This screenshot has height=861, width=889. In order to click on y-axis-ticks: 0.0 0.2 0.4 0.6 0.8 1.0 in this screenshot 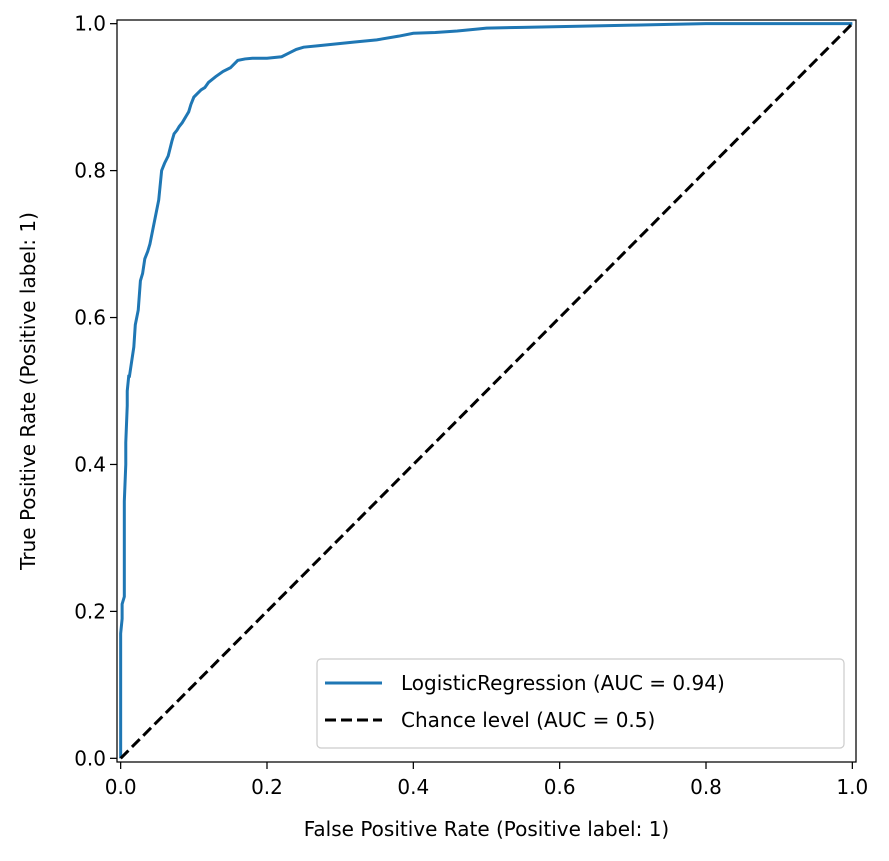, I will do `click(95, 391)`.